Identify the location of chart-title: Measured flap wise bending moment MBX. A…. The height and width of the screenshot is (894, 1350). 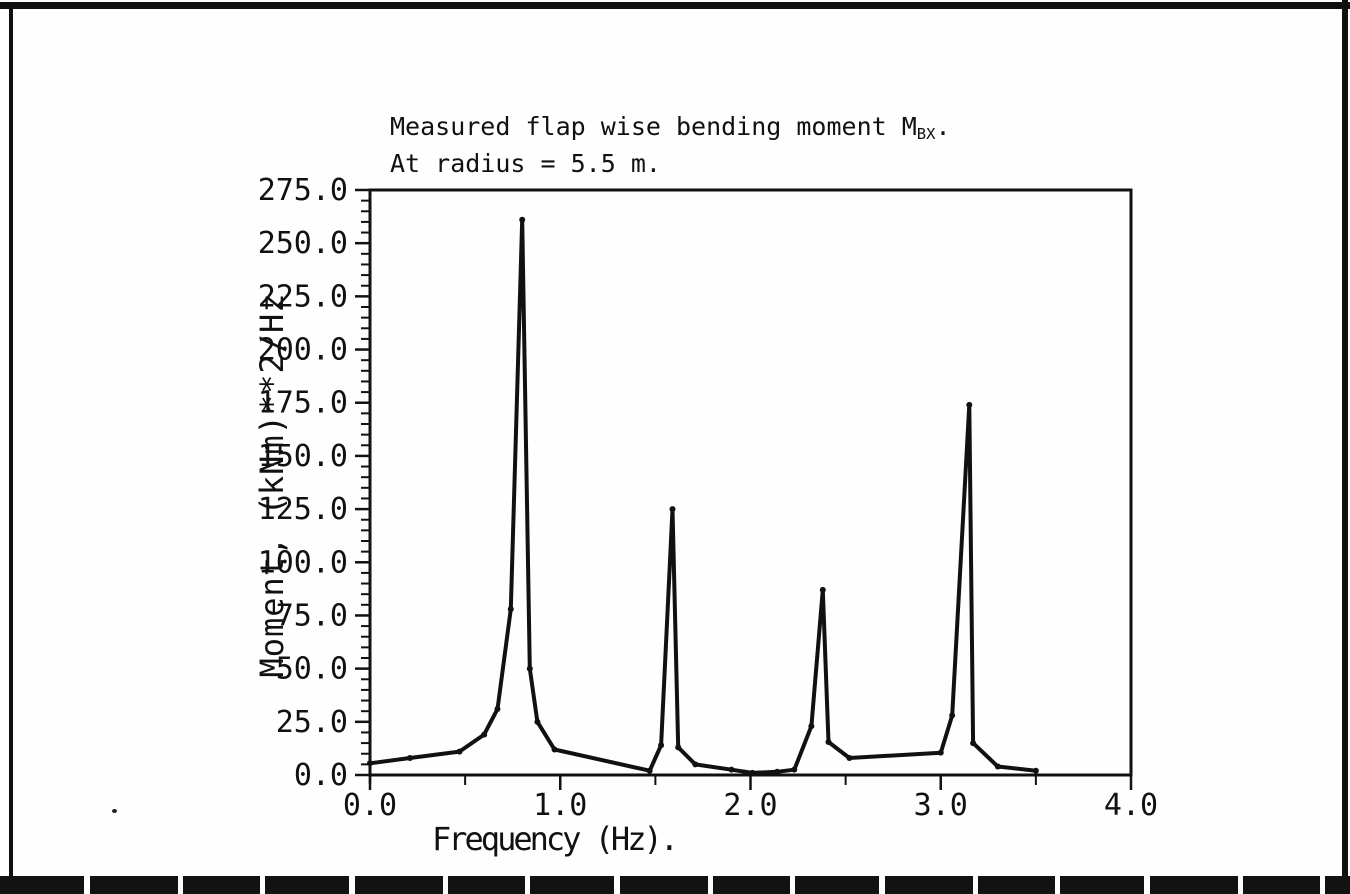
(670, 145).